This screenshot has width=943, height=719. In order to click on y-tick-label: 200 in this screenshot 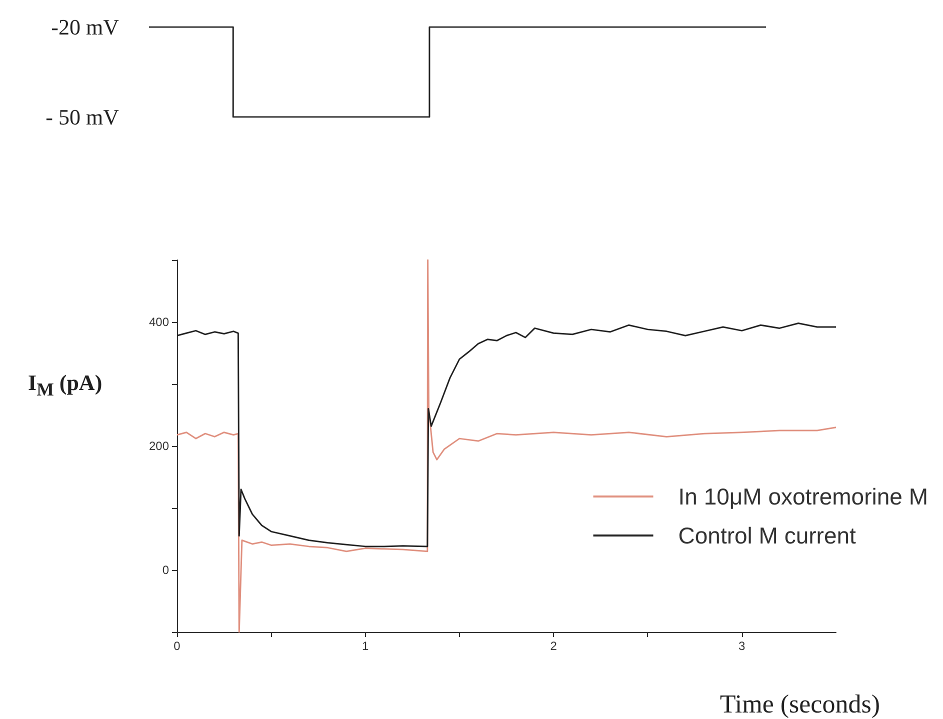, I will do `click(159, 446)`.